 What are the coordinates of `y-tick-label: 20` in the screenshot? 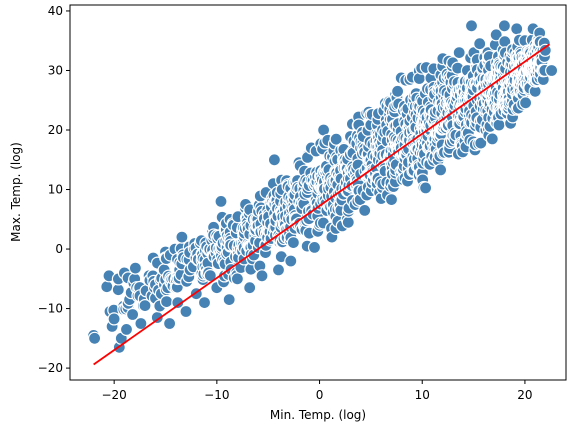 It's located at (55, 130).